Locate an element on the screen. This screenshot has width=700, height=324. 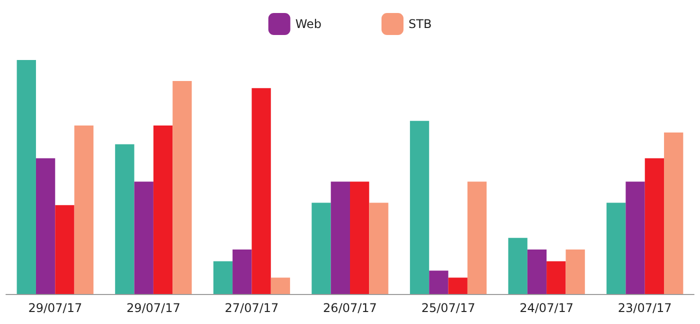
x-tick-label: 25/07/17 is located at coordinates (448, 308).